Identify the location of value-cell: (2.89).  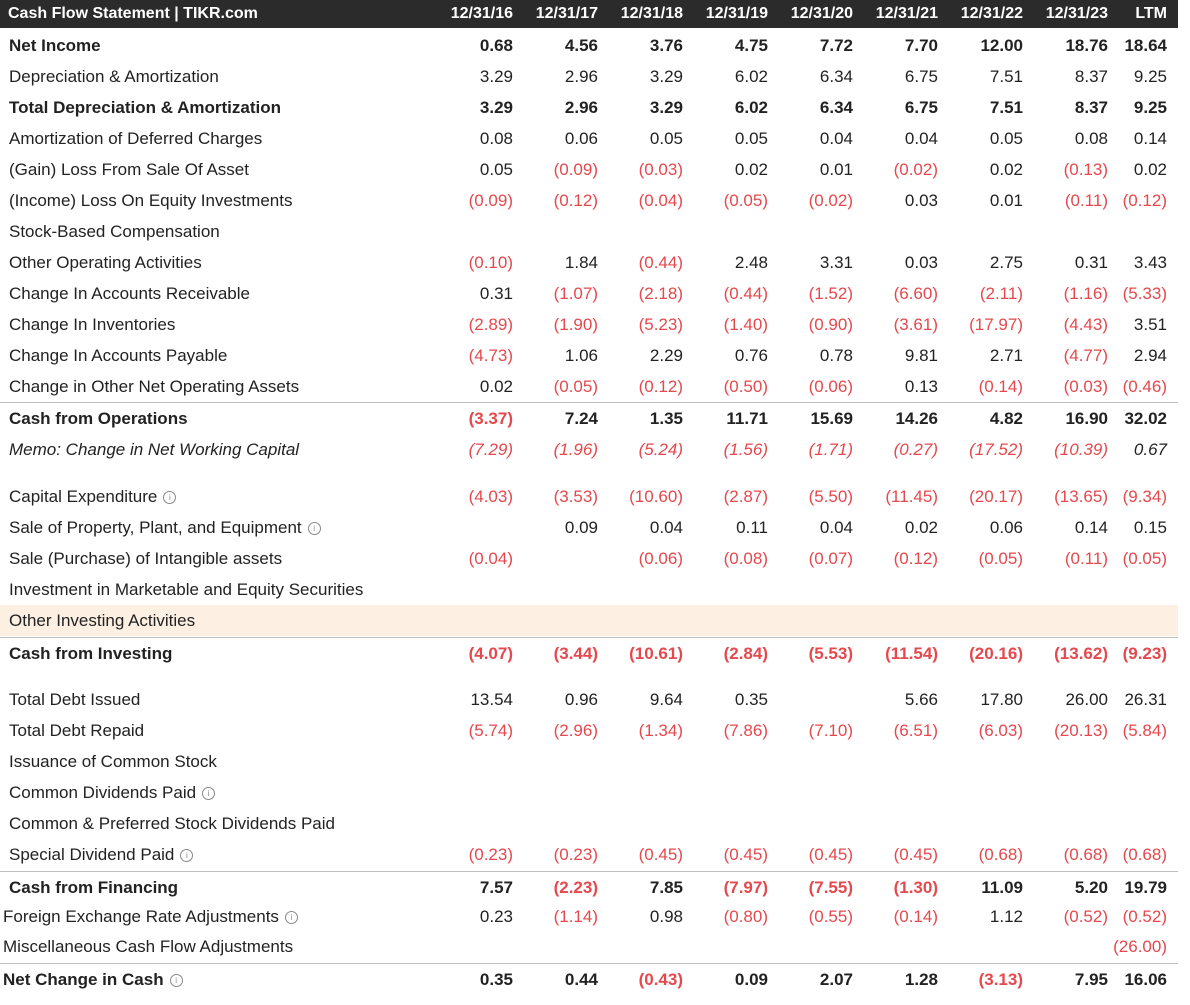
(490, 324).